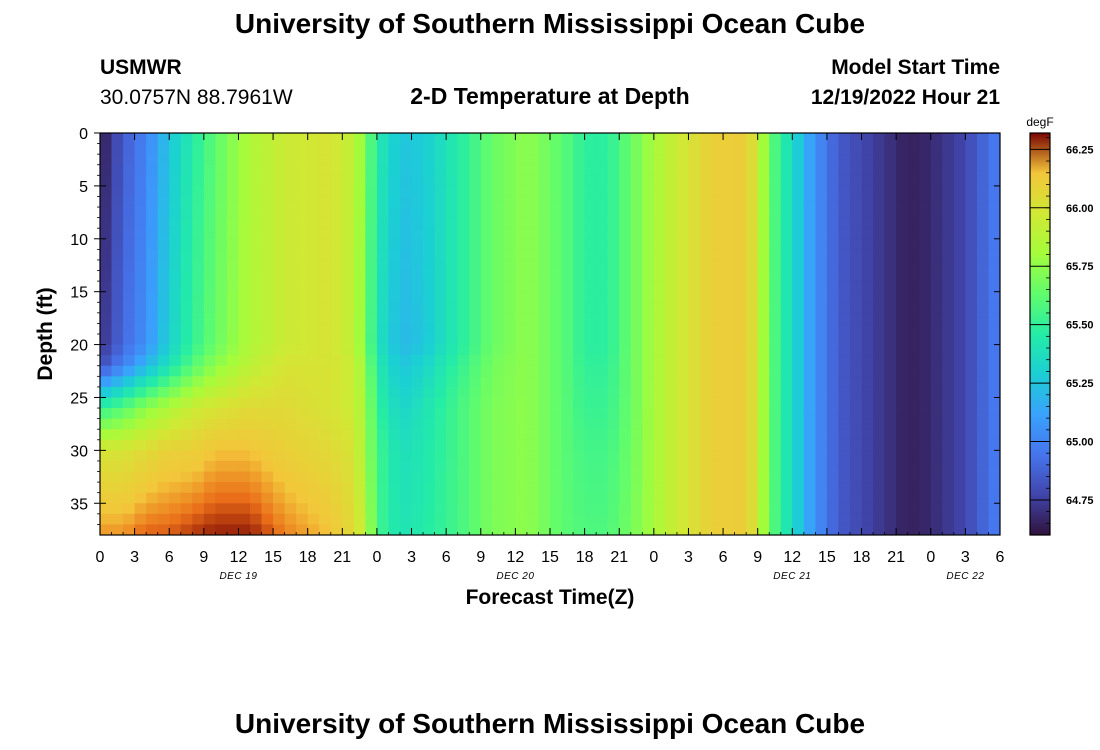 This screenshot has height=750, width=1100. What do you see at coordinates (1080, 150) in the screenshot?
I see `colorbar-tick-label: 66.25` at bounding box center [1080, 150].